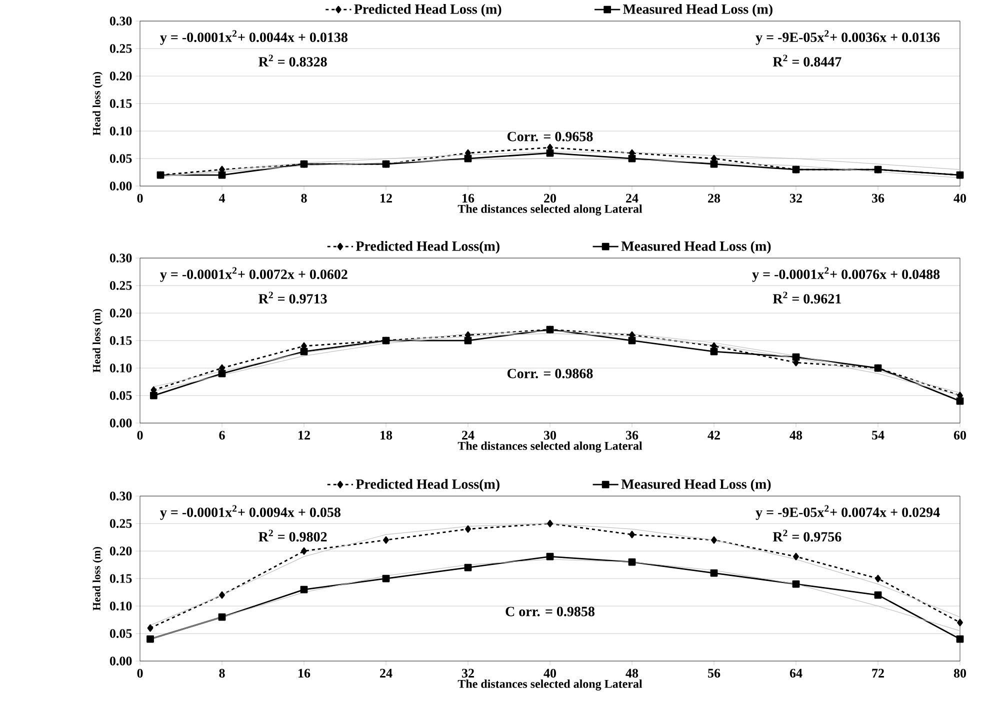  I want to click on annotation: y = -0.0001x$^{2}$+ 0.0044x + 0.0138, so click(254, 37).